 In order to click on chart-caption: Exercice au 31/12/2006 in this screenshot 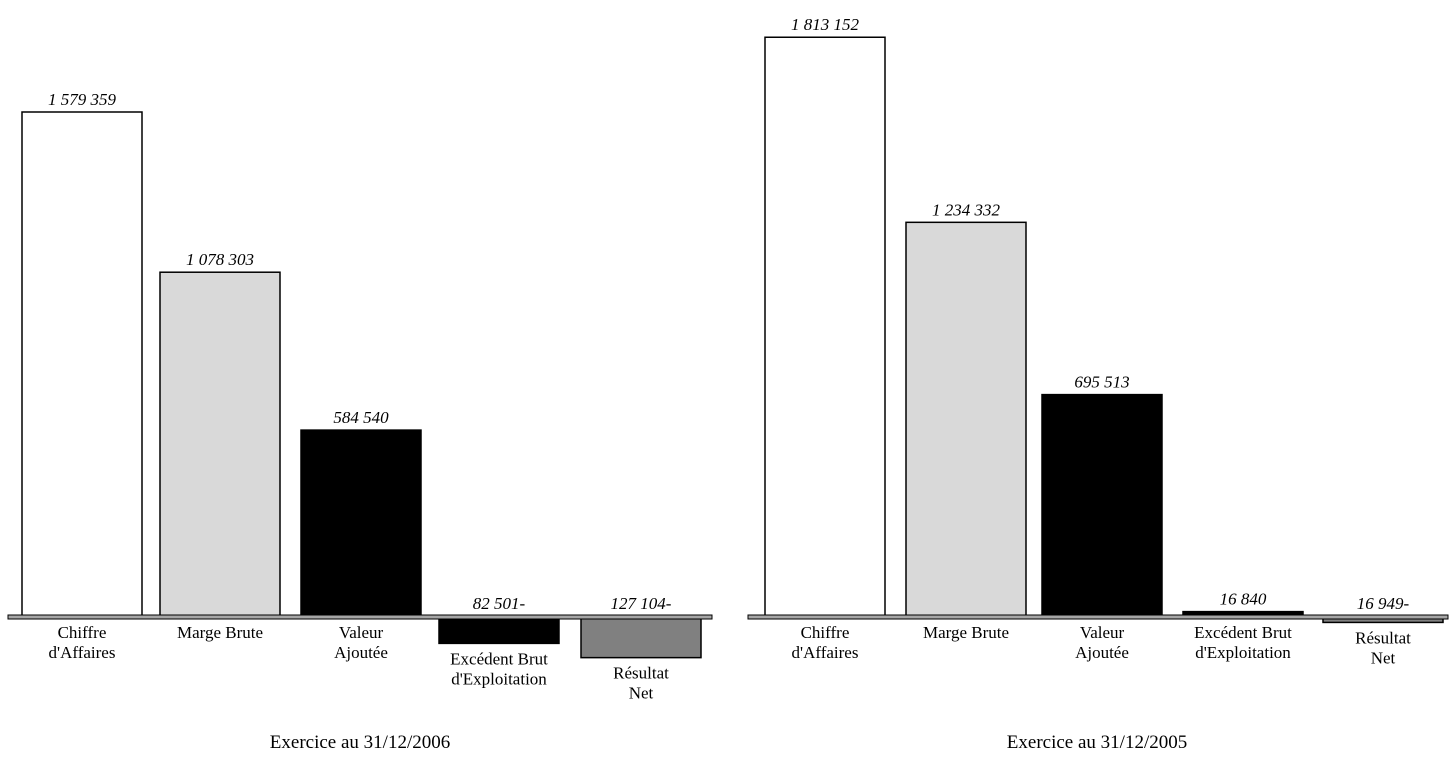, I will do `click(360, 742)`.